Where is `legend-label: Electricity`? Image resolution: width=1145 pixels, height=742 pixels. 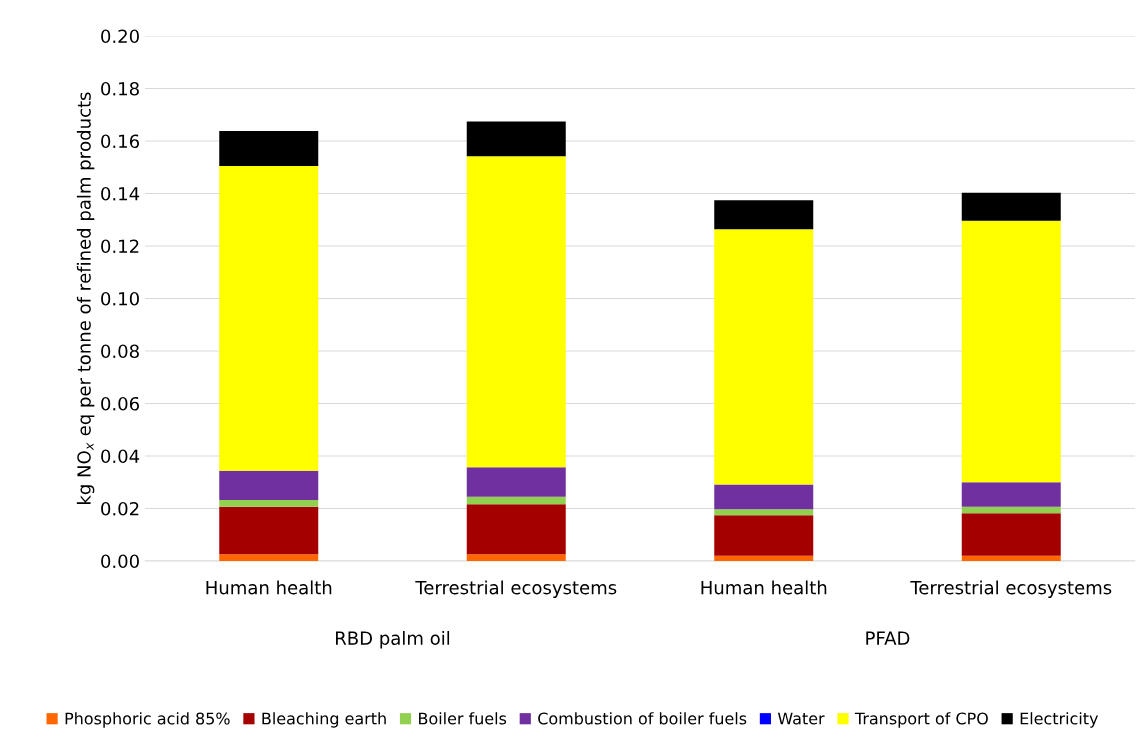
legend-label: Electricity is located at coordinates (1059, 720).